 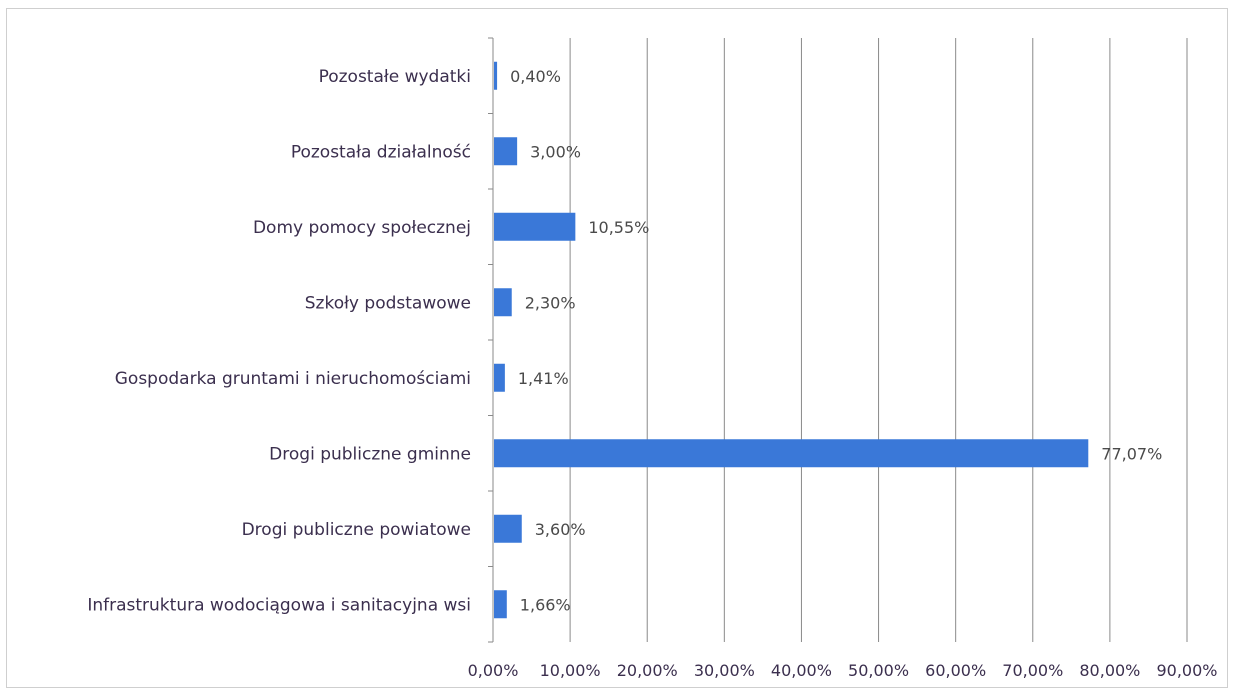 What do you see at coordinates (647, 670) in the screenshot?
I see `x-tick-label: 20,00%` at bounding box center [647, 670].